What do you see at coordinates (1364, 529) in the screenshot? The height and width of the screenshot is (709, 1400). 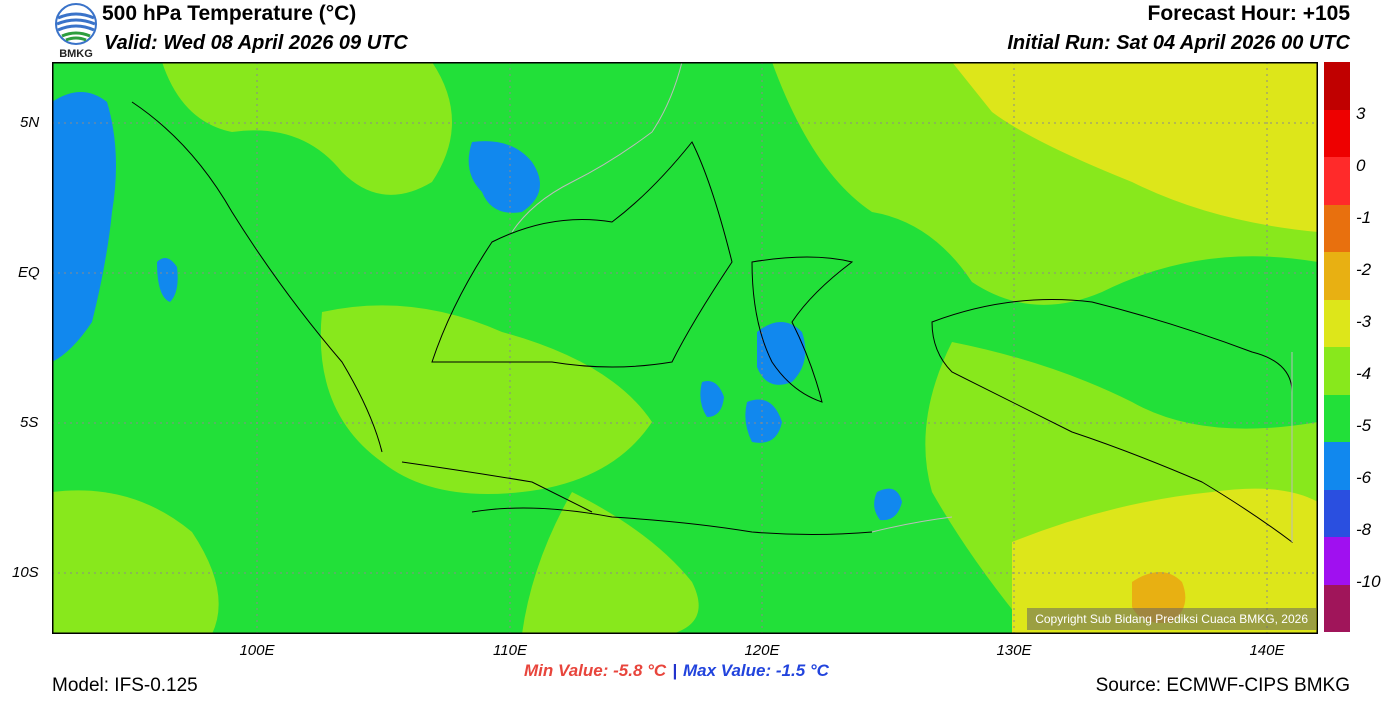 I see `colorbar-label: -8` at bounding box center [1364, 529].